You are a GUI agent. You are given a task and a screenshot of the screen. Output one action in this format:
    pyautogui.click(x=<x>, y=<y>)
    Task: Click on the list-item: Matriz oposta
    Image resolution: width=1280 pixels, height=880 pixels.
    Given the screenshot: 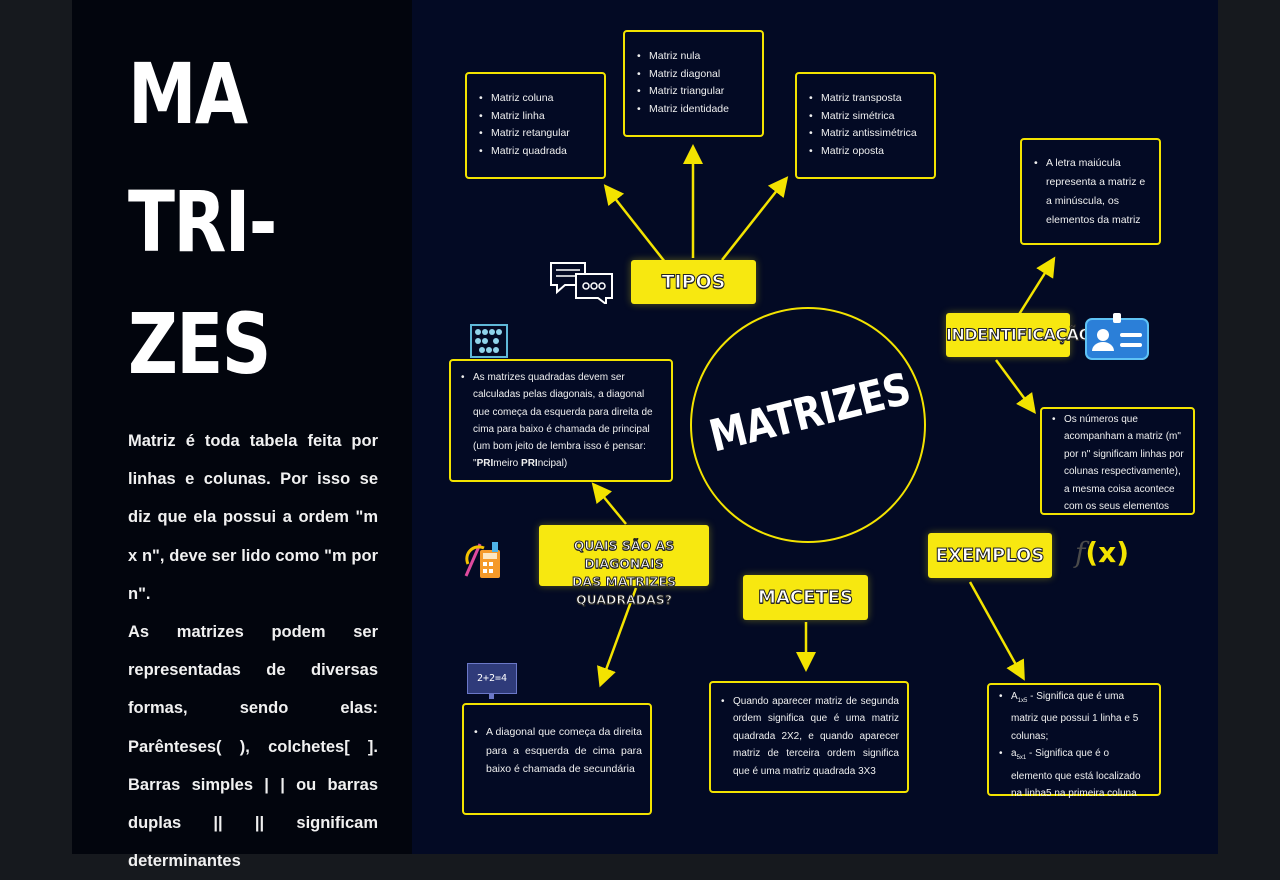 What is the action you would take?
    pyautogui.click(x=867, y=152)
    